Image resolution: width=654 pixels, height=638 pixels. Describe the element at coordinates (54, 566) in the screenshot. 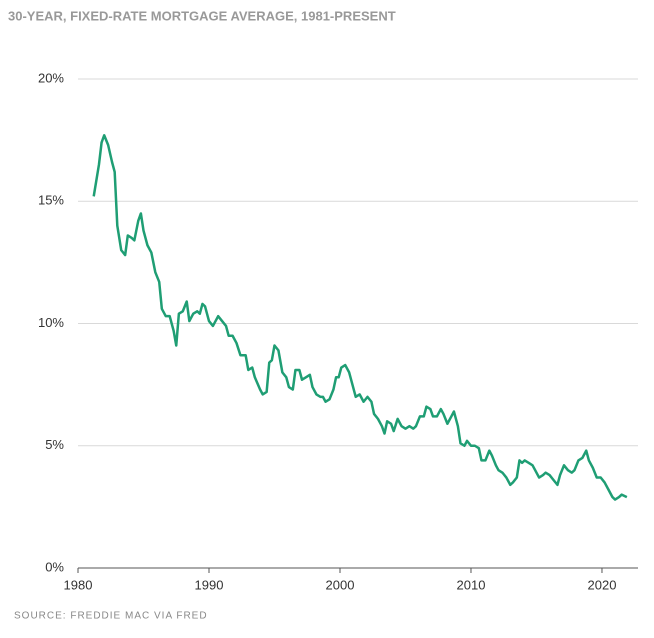

I see `y-tick-label: 0%` at that location.